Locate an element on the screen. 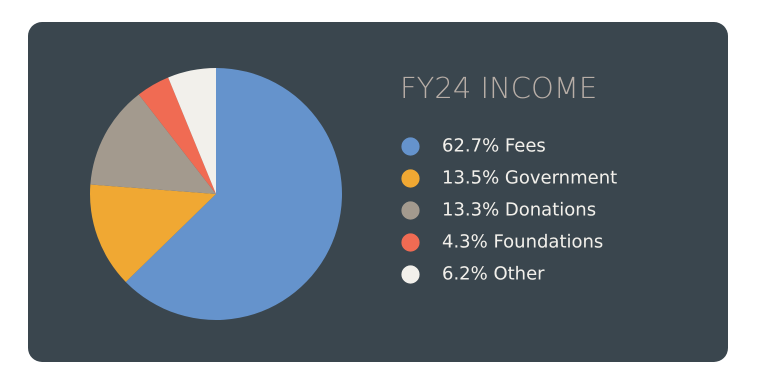 The width and height of the screenshot is (757, 385). chart-title: FY24 INCOME is located at coordinates (499, 88).